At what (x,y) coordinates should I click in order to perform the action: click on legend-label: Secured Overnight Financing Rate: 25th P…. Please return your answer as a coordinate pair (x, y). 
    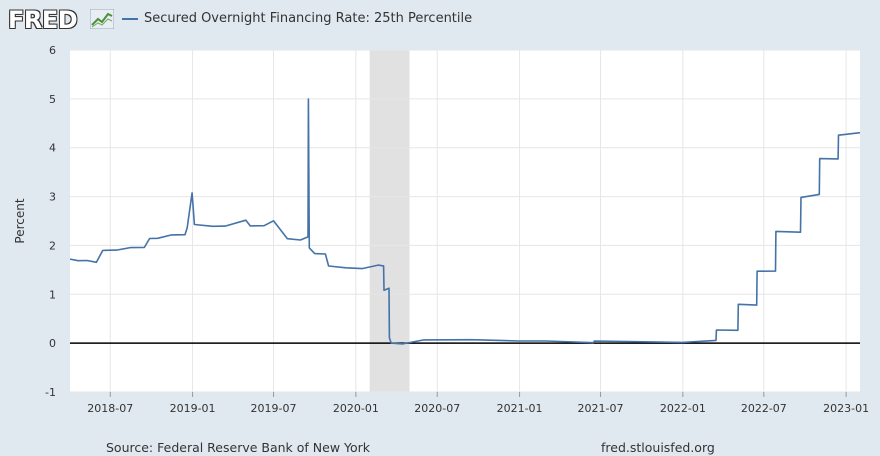
    Looking at the image, I should click on (308, 18).